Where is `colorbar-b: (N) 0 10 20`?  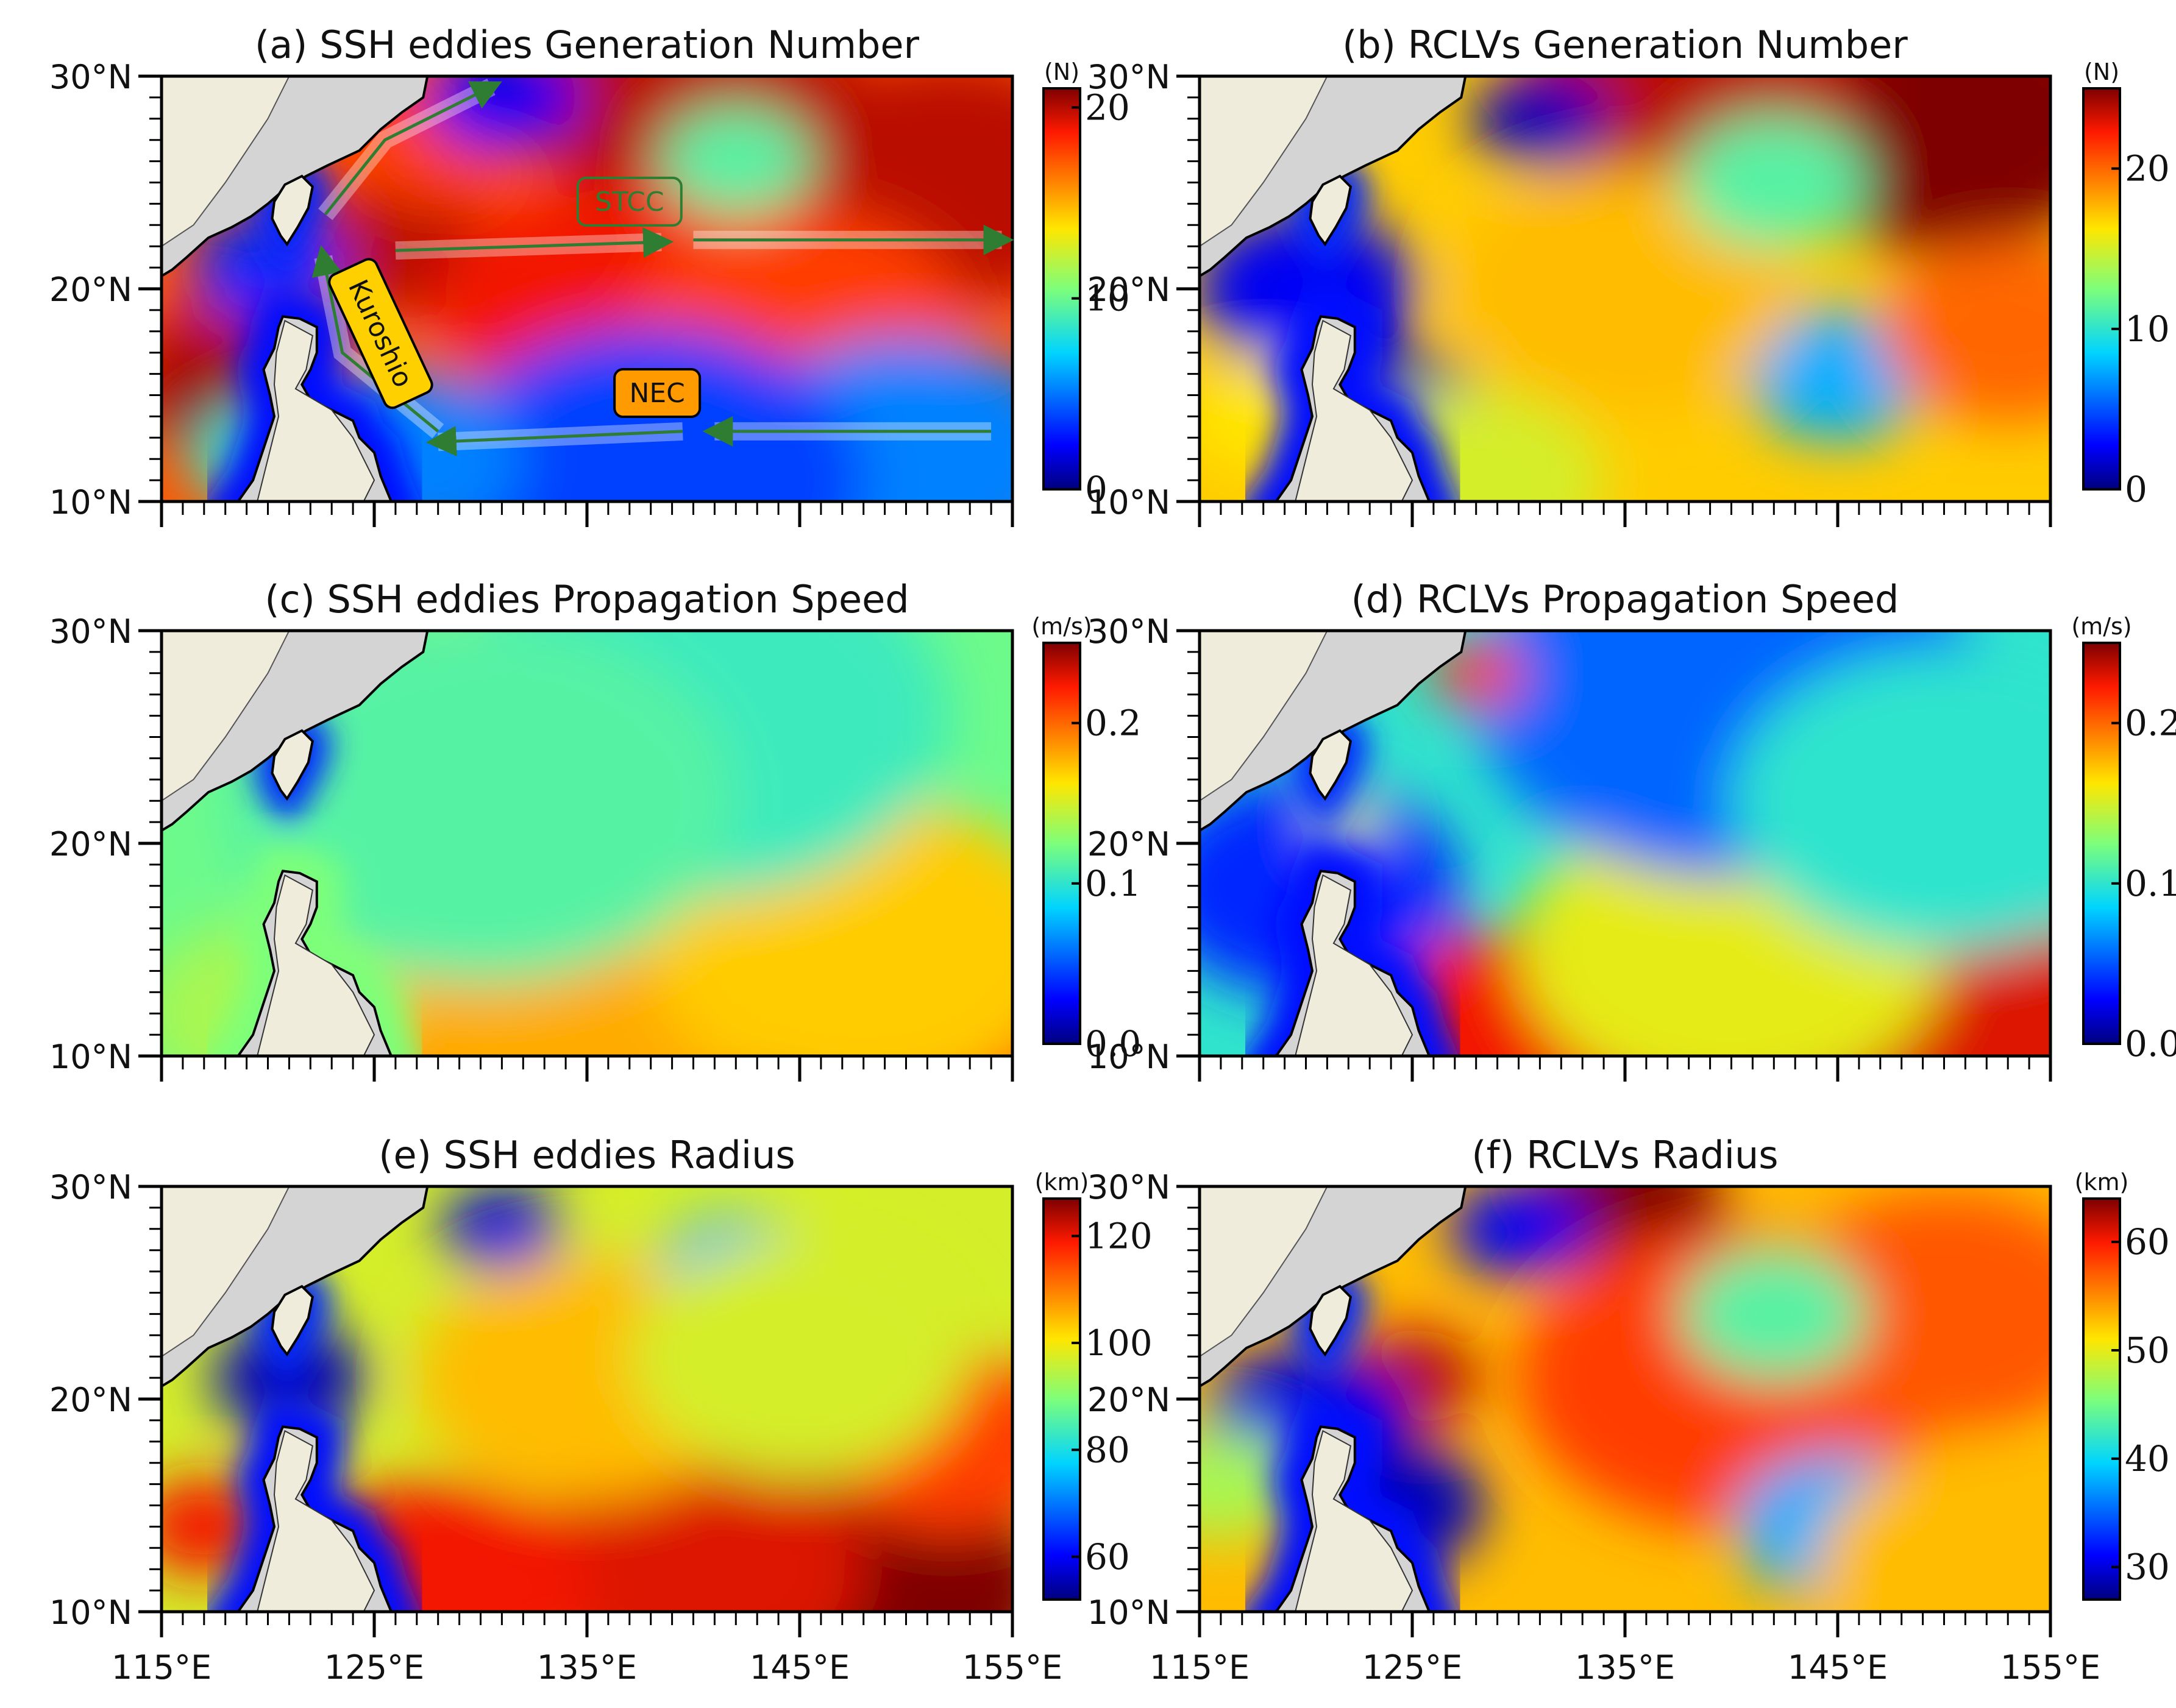 colorbar-b: (N) 0 10 20 is located at coordinates (2126, 284).